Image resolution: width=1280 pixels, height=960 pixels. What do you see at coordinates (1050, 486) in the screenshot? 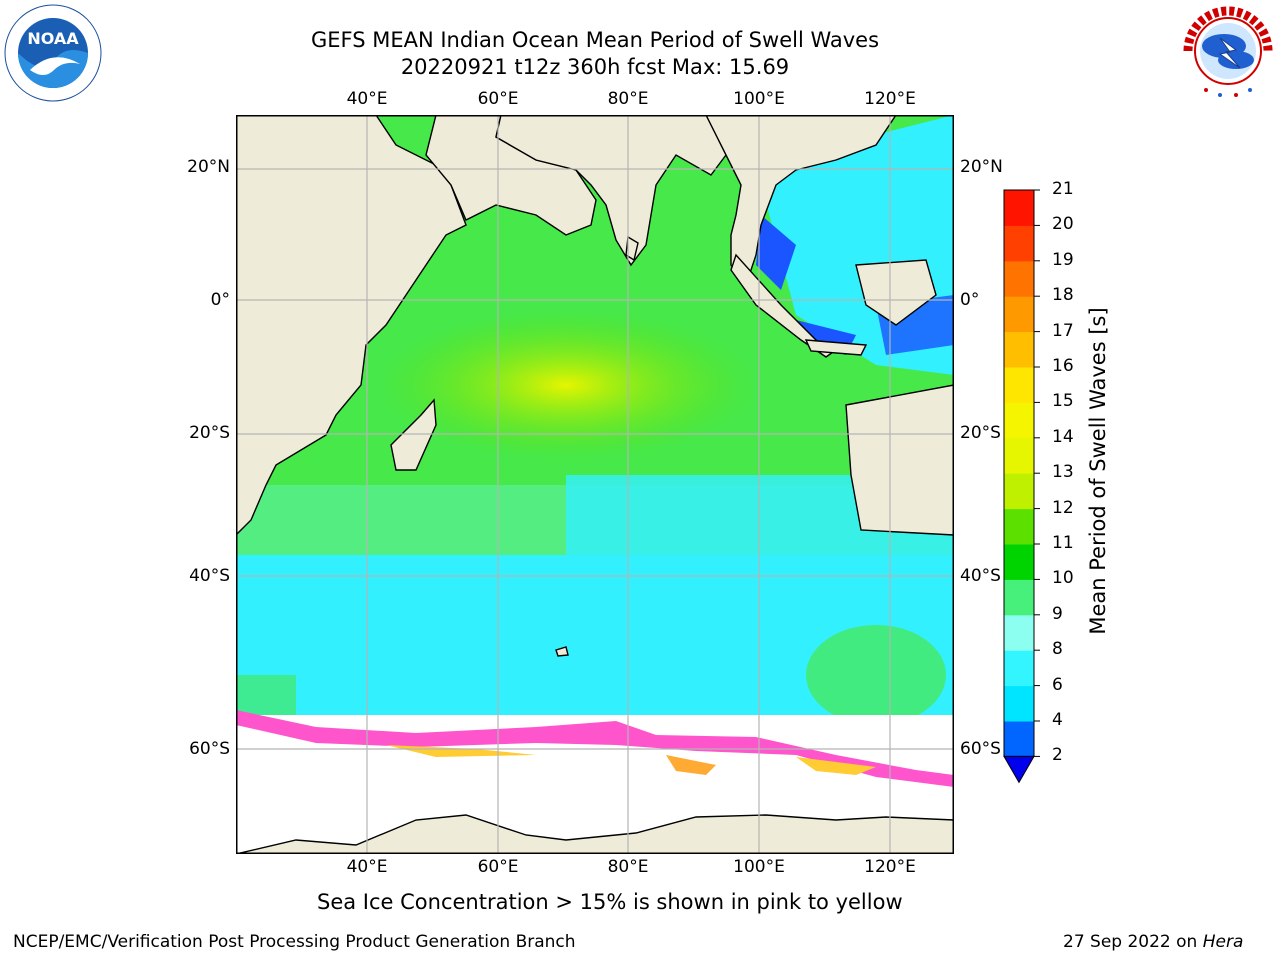
I see `colorbar` at bounding box center [1050, 486].